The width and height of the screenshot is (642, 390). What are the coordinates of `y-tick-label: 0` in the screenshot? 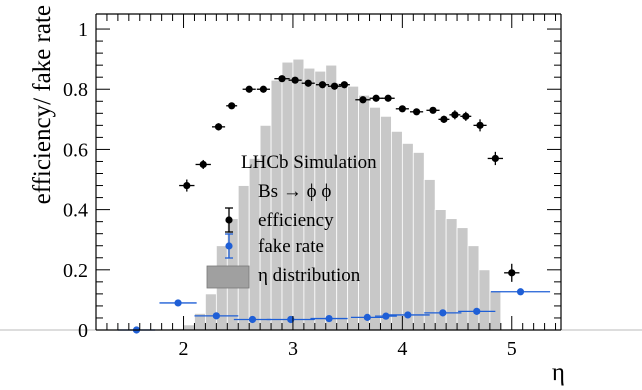 It's located at (83, 331).